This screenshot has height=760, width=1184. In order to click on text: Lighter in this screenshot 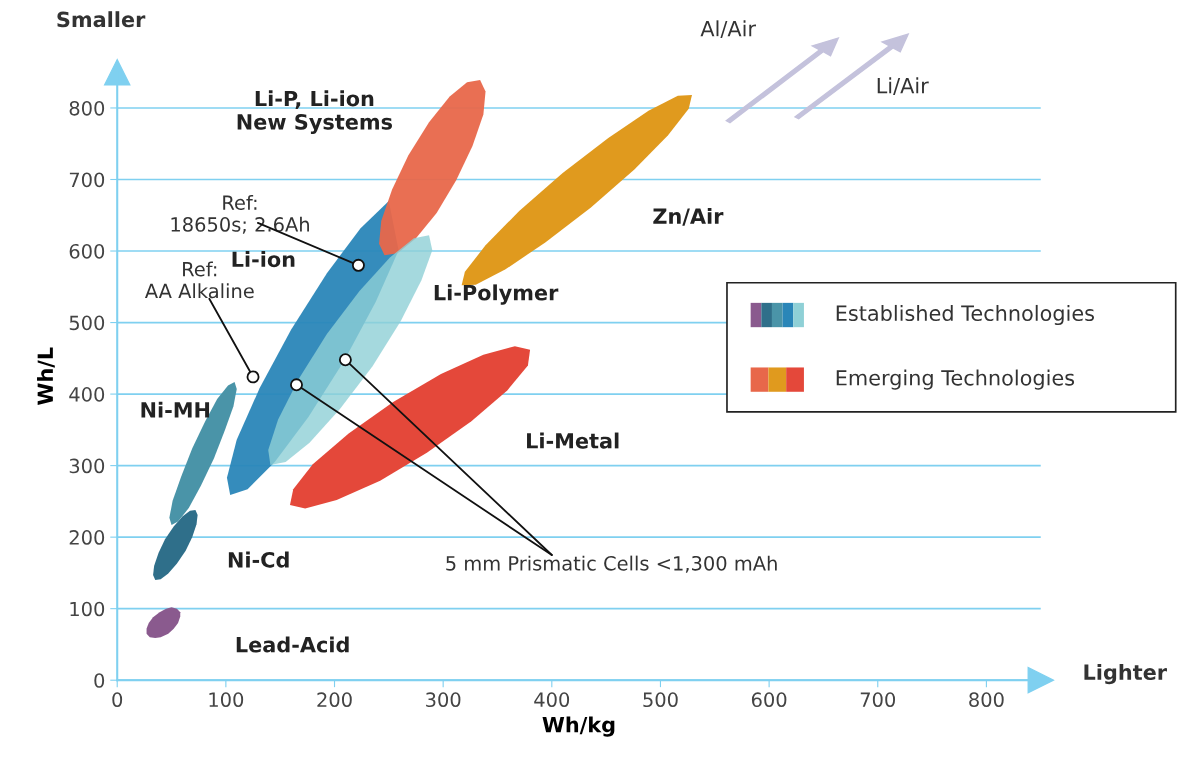, I will do `click(1125, 674)`.